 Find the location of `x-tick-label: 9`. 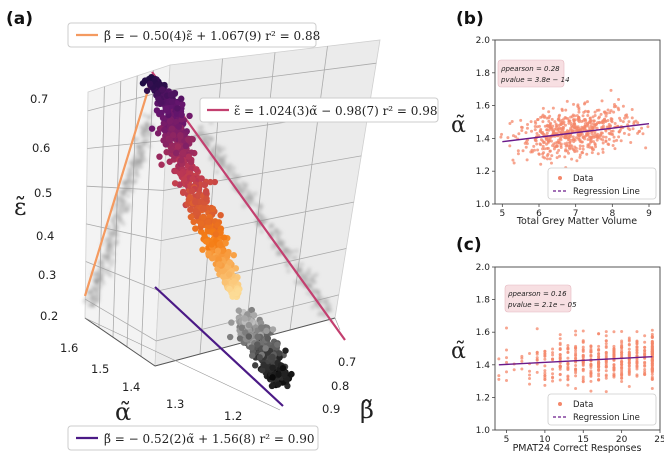

x-tick-label: 9 is located at coordinates (649, 214).